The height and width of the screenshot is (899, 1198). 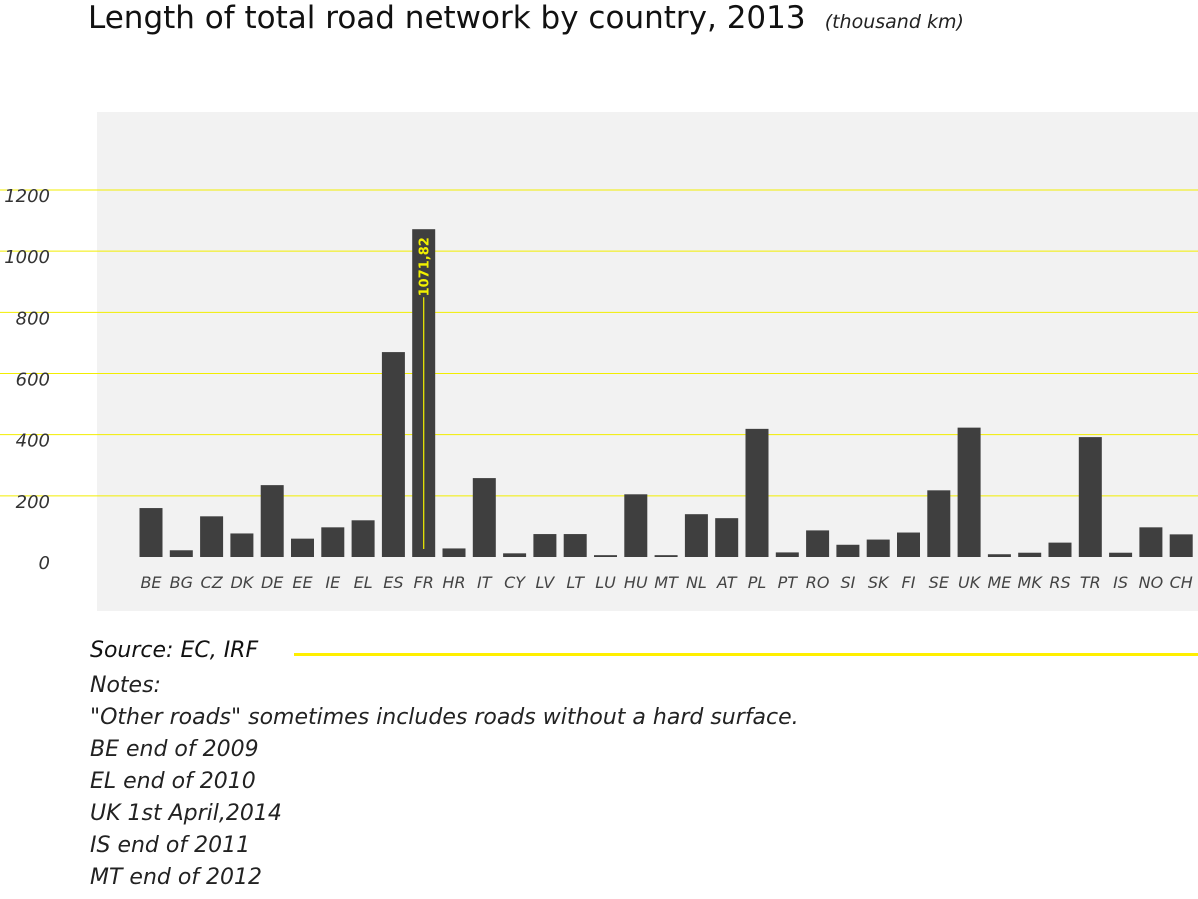 I want to click on bar-ch, so click(x=1181, y=545).